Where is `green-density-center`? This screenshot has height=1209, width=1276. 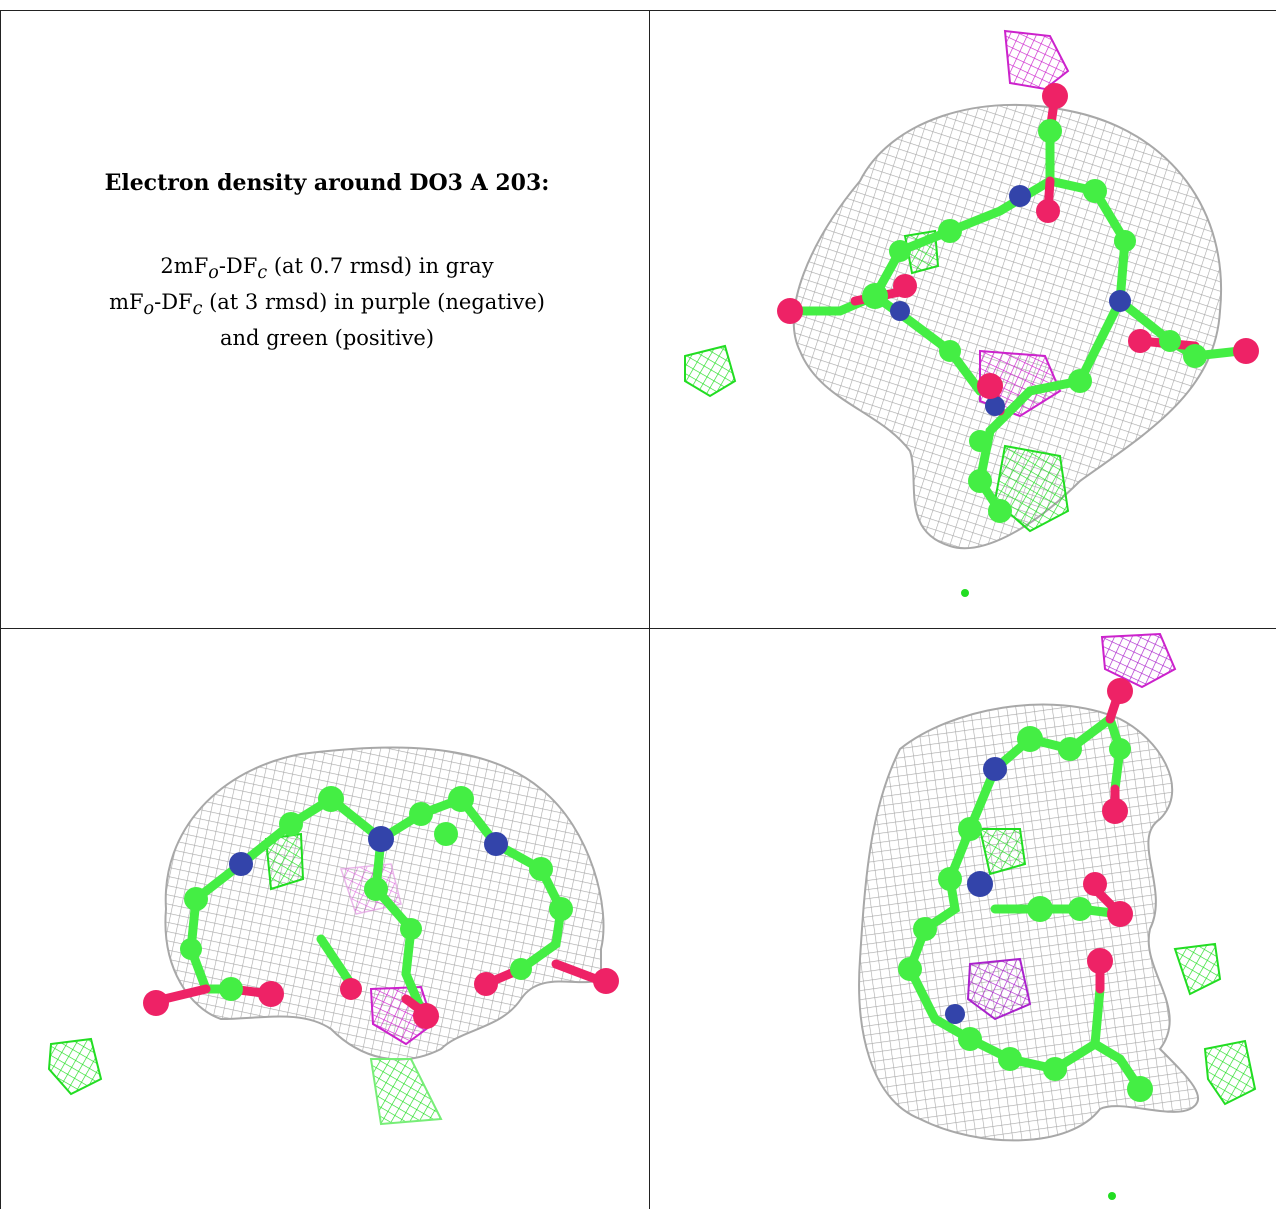 green-density-center is located at coordinates (1031, 488).